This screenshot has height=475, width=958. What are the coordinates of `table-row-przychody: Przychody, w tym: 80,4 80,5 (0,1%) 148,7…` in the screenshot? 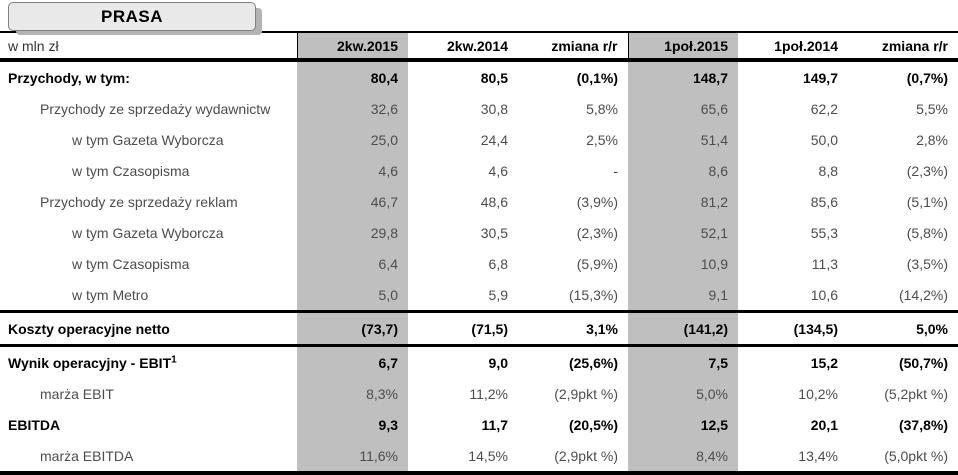 It's located at (479, 76).